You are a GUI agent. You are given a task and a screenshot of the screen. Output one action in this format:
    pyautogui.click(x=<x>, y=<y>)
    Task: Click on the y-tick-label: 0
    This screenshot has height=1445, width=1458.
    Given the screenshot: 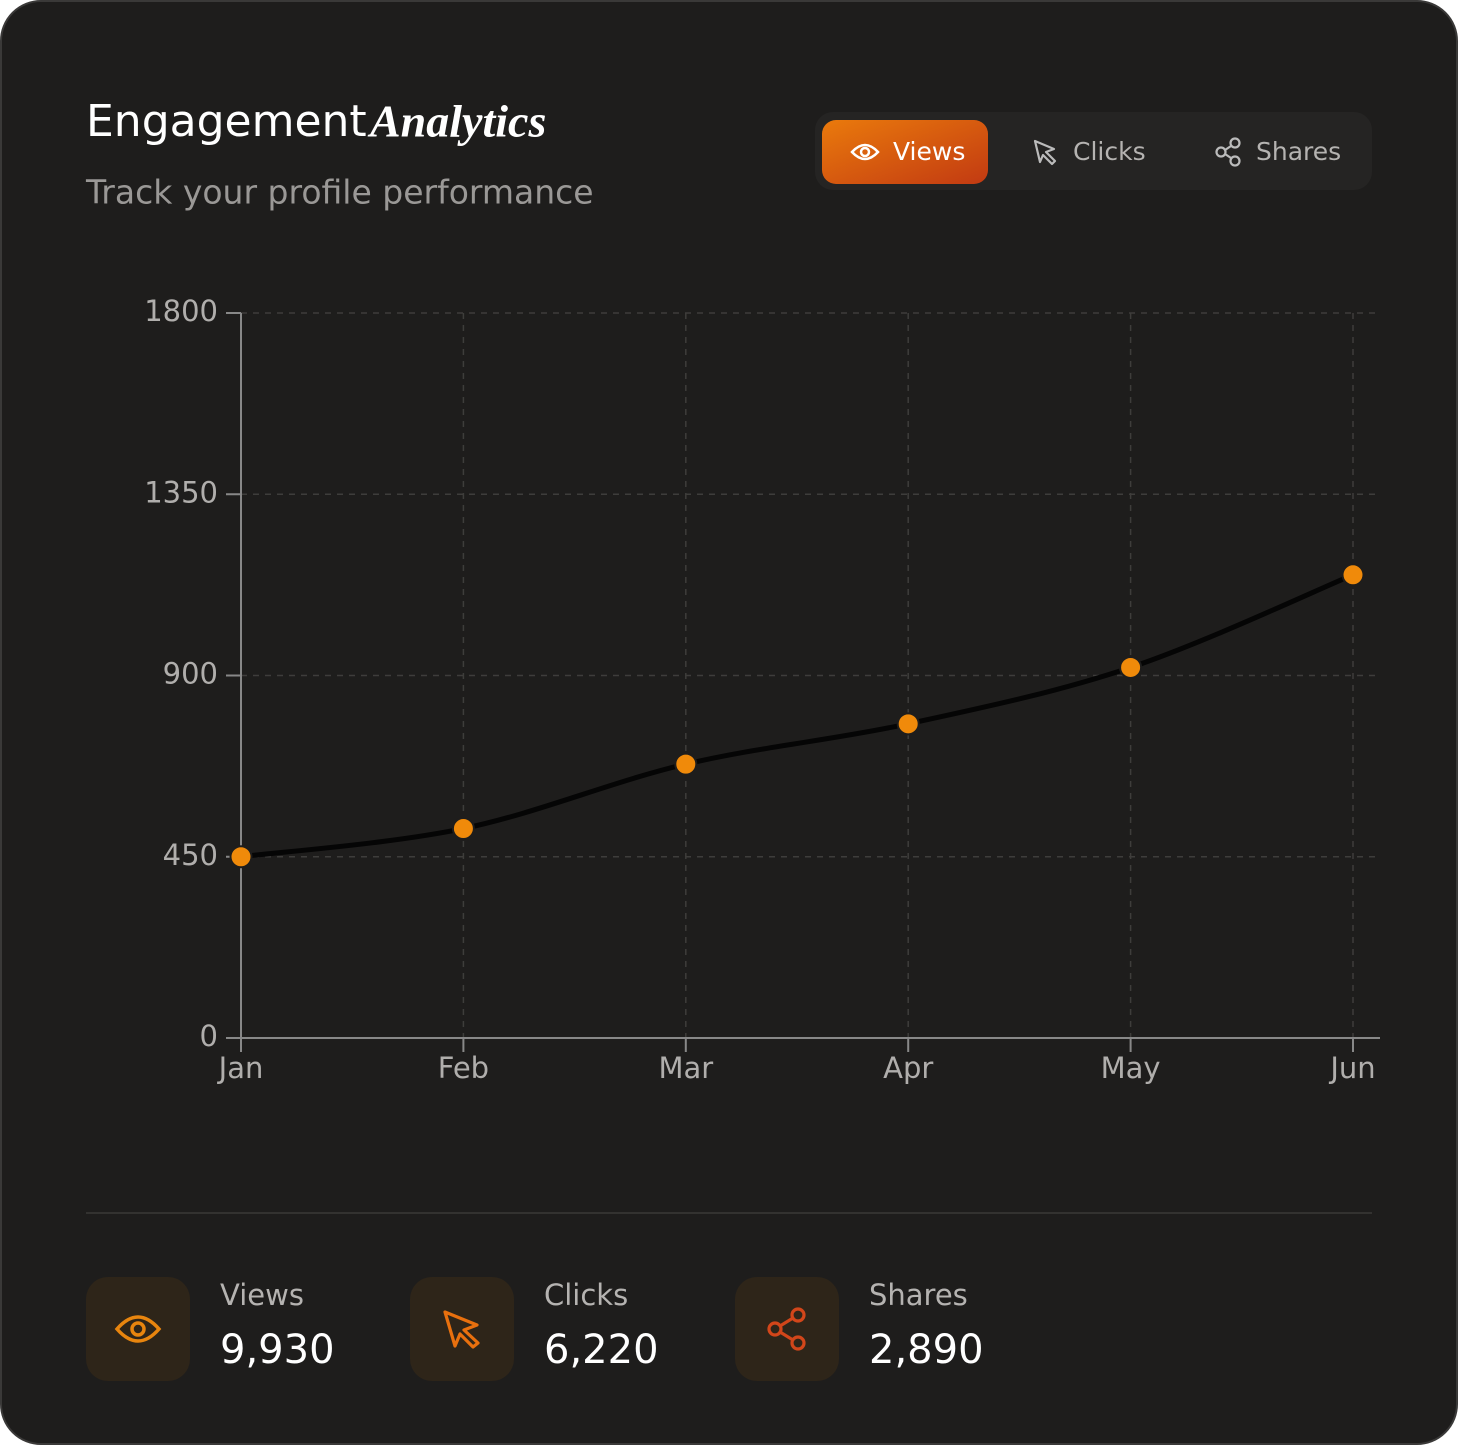 What is the action you would take?
    pyautogui.click(x=209, y=1036)
    